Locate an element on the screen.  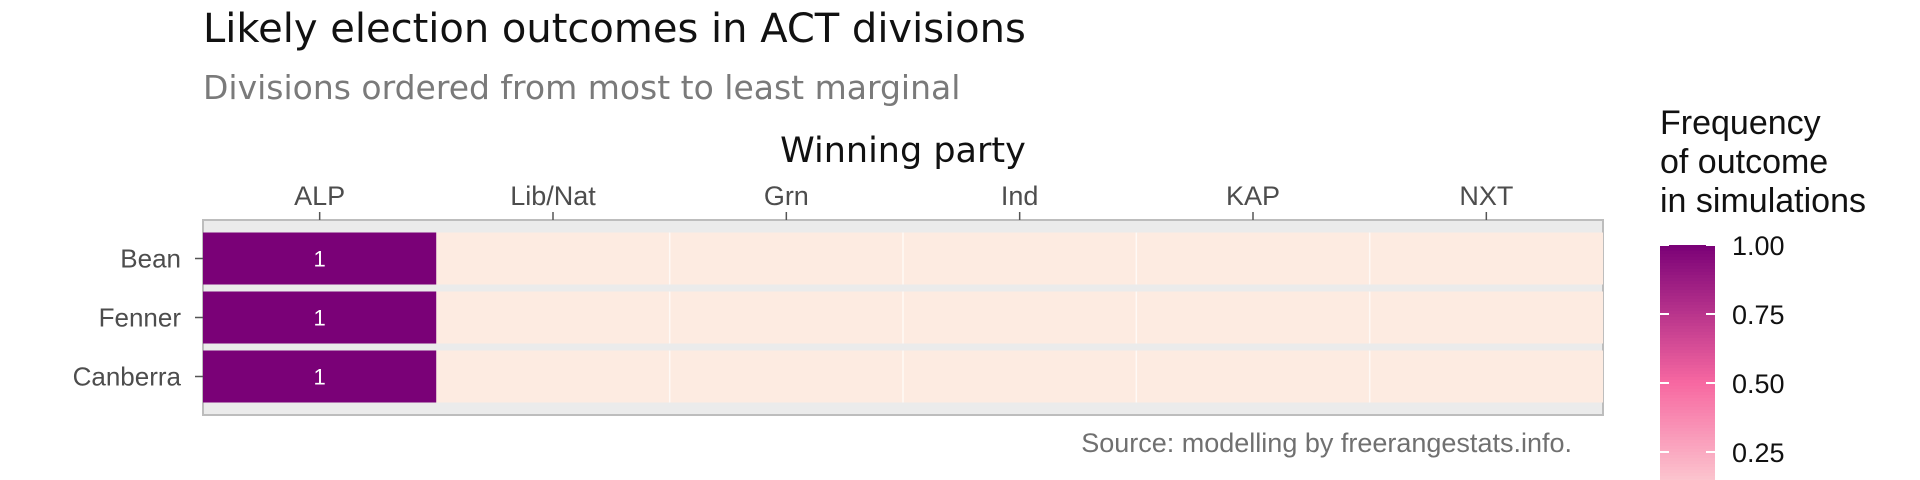
legend-tick-label: 0.75 is located at coordinates (1758, 315).